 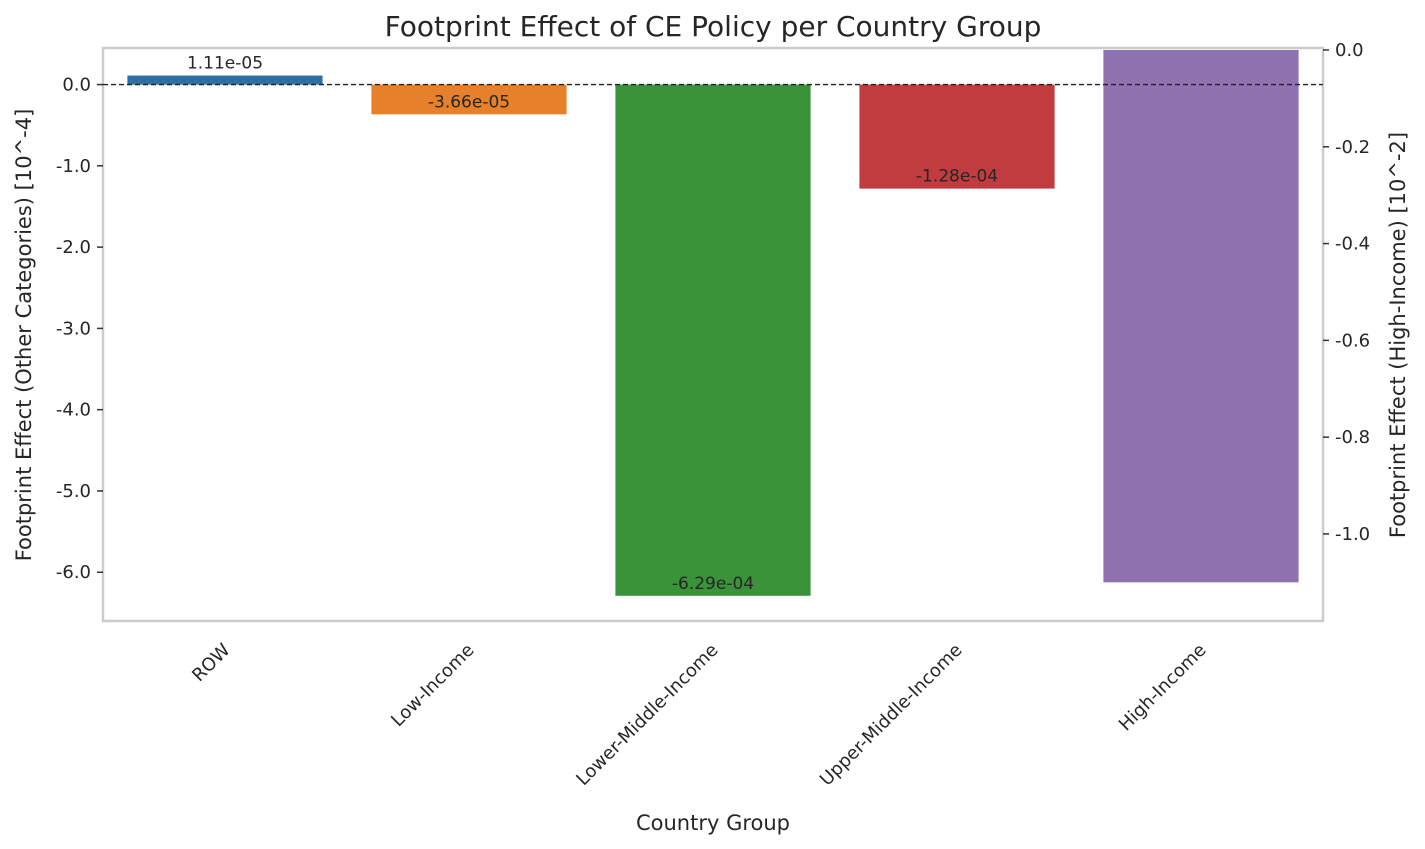 What do you see at coordinates (432, 685) in the screenshot?
I see `x-tick-label: Low-Income` at bounding box center [432, 685].